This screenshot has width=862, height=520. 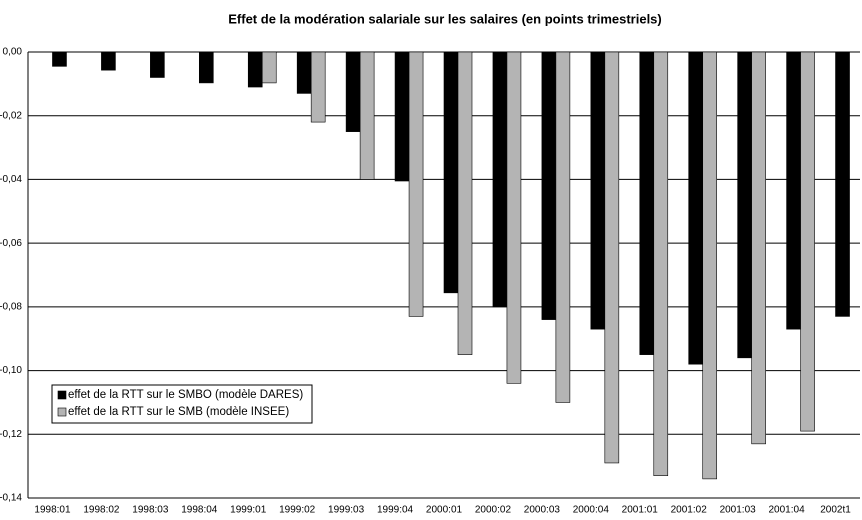 What do you see at coordinates (11, 179) in the screenshot?
I see `y-tick-label: -0,04` at bounding box center [11, 179].